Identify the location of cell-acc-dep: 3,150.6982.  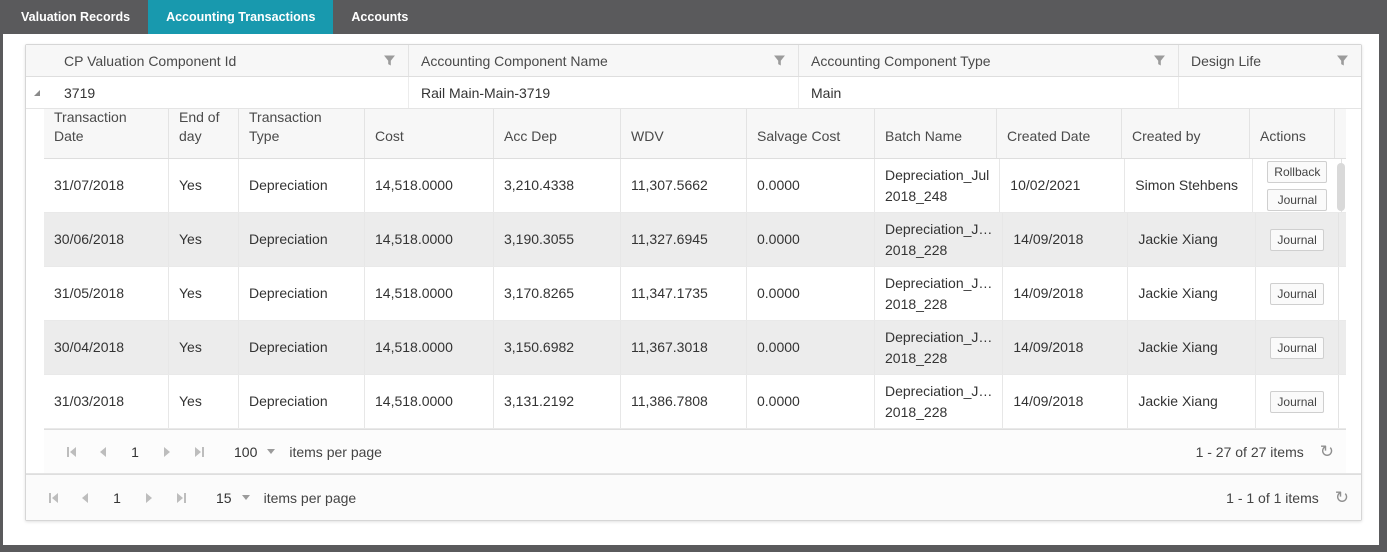
(556, 347).